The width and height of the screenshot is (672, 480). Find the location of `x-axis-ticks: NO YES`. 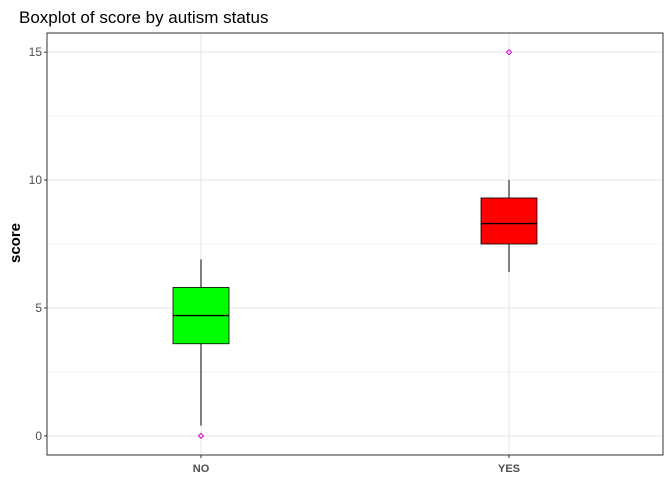

x-axis-ticks: NO YES is located at coordinates (356, 465).